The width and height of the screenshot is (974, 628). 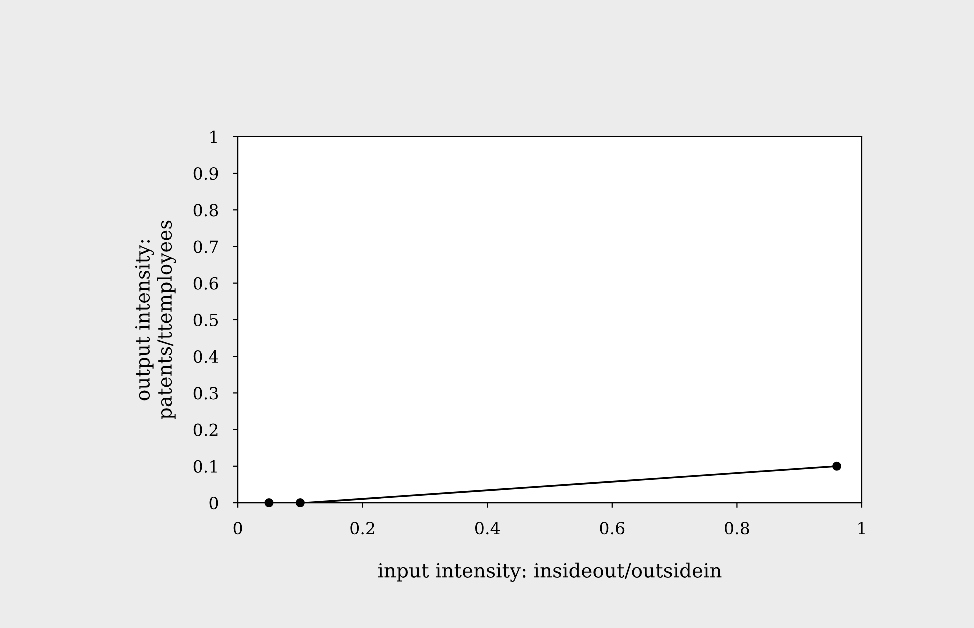 What do you see at coordinates (206, 357) in the screenshot?
I see `y-tick-label: 0.4` at bounding box center [206, 357].